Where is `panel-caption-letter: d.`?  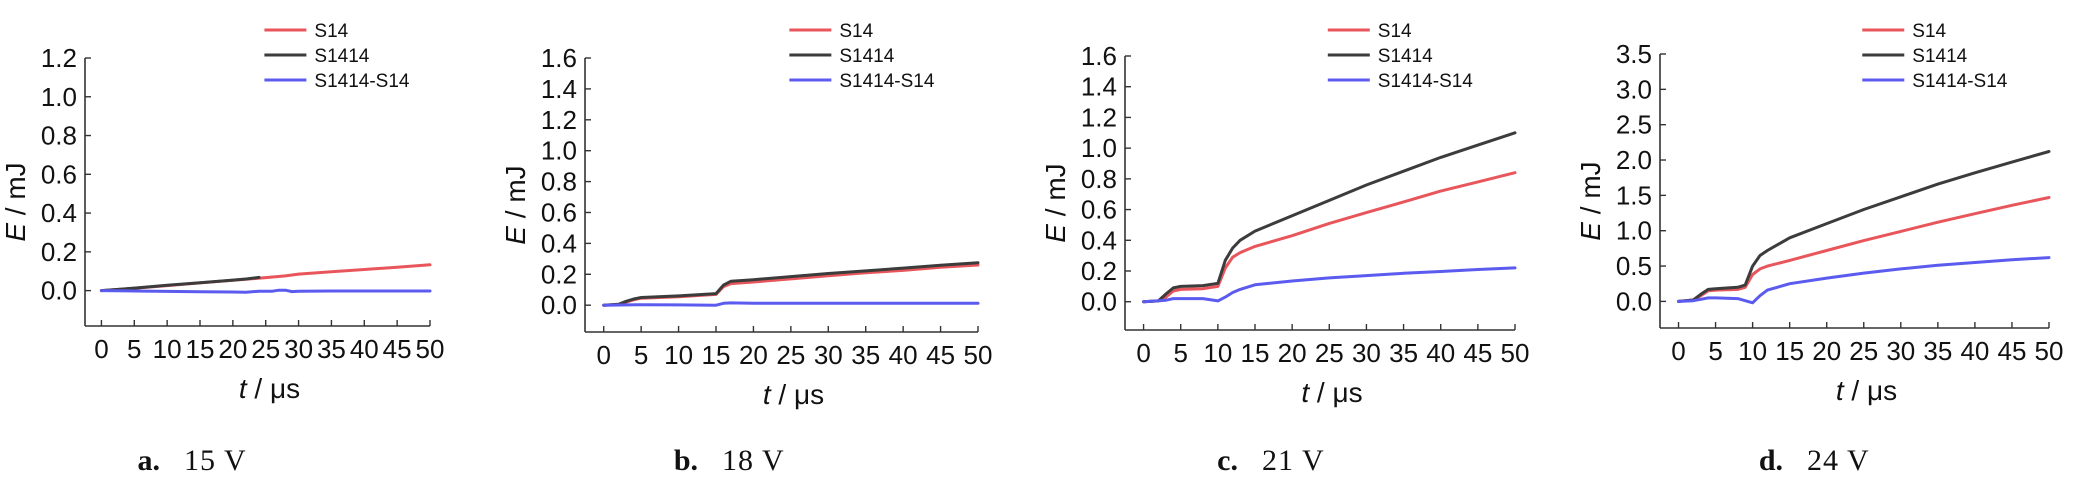
panel-caption-letter: d. is located at coordinates (1771, 460).